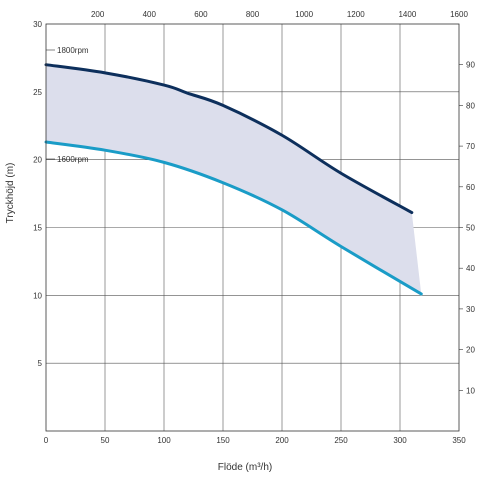  What do you see at coordinates (470, 228) in the screenshot?
I see `right-tick-label: 50` at bounding box center [470, 228].